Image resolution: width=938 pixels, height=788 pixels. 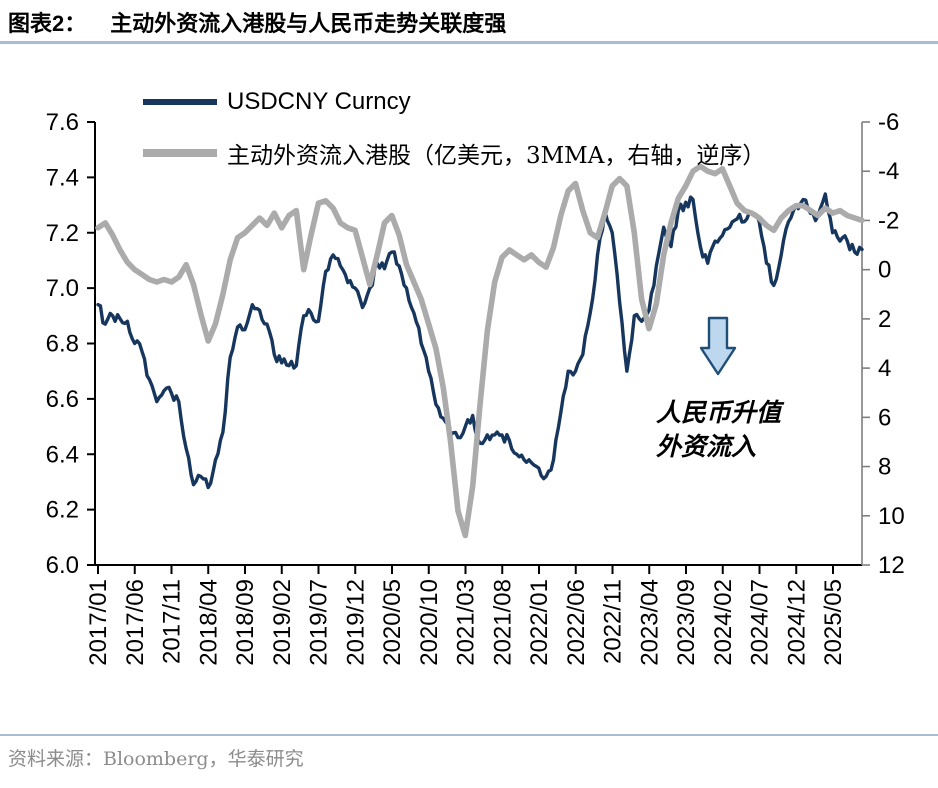 What do you see at coordinates (718, 430) in the screenshot?
I see `annotation-text: 人民币升值 外资流入` at bounding box center [718, 430].